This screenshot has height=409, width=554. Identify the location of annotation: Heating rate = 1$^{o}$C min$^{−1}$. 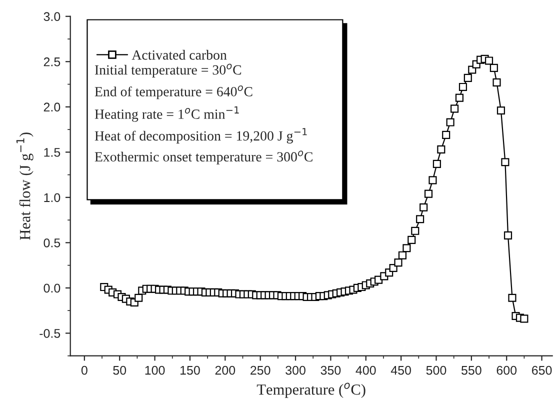
(166, 114).